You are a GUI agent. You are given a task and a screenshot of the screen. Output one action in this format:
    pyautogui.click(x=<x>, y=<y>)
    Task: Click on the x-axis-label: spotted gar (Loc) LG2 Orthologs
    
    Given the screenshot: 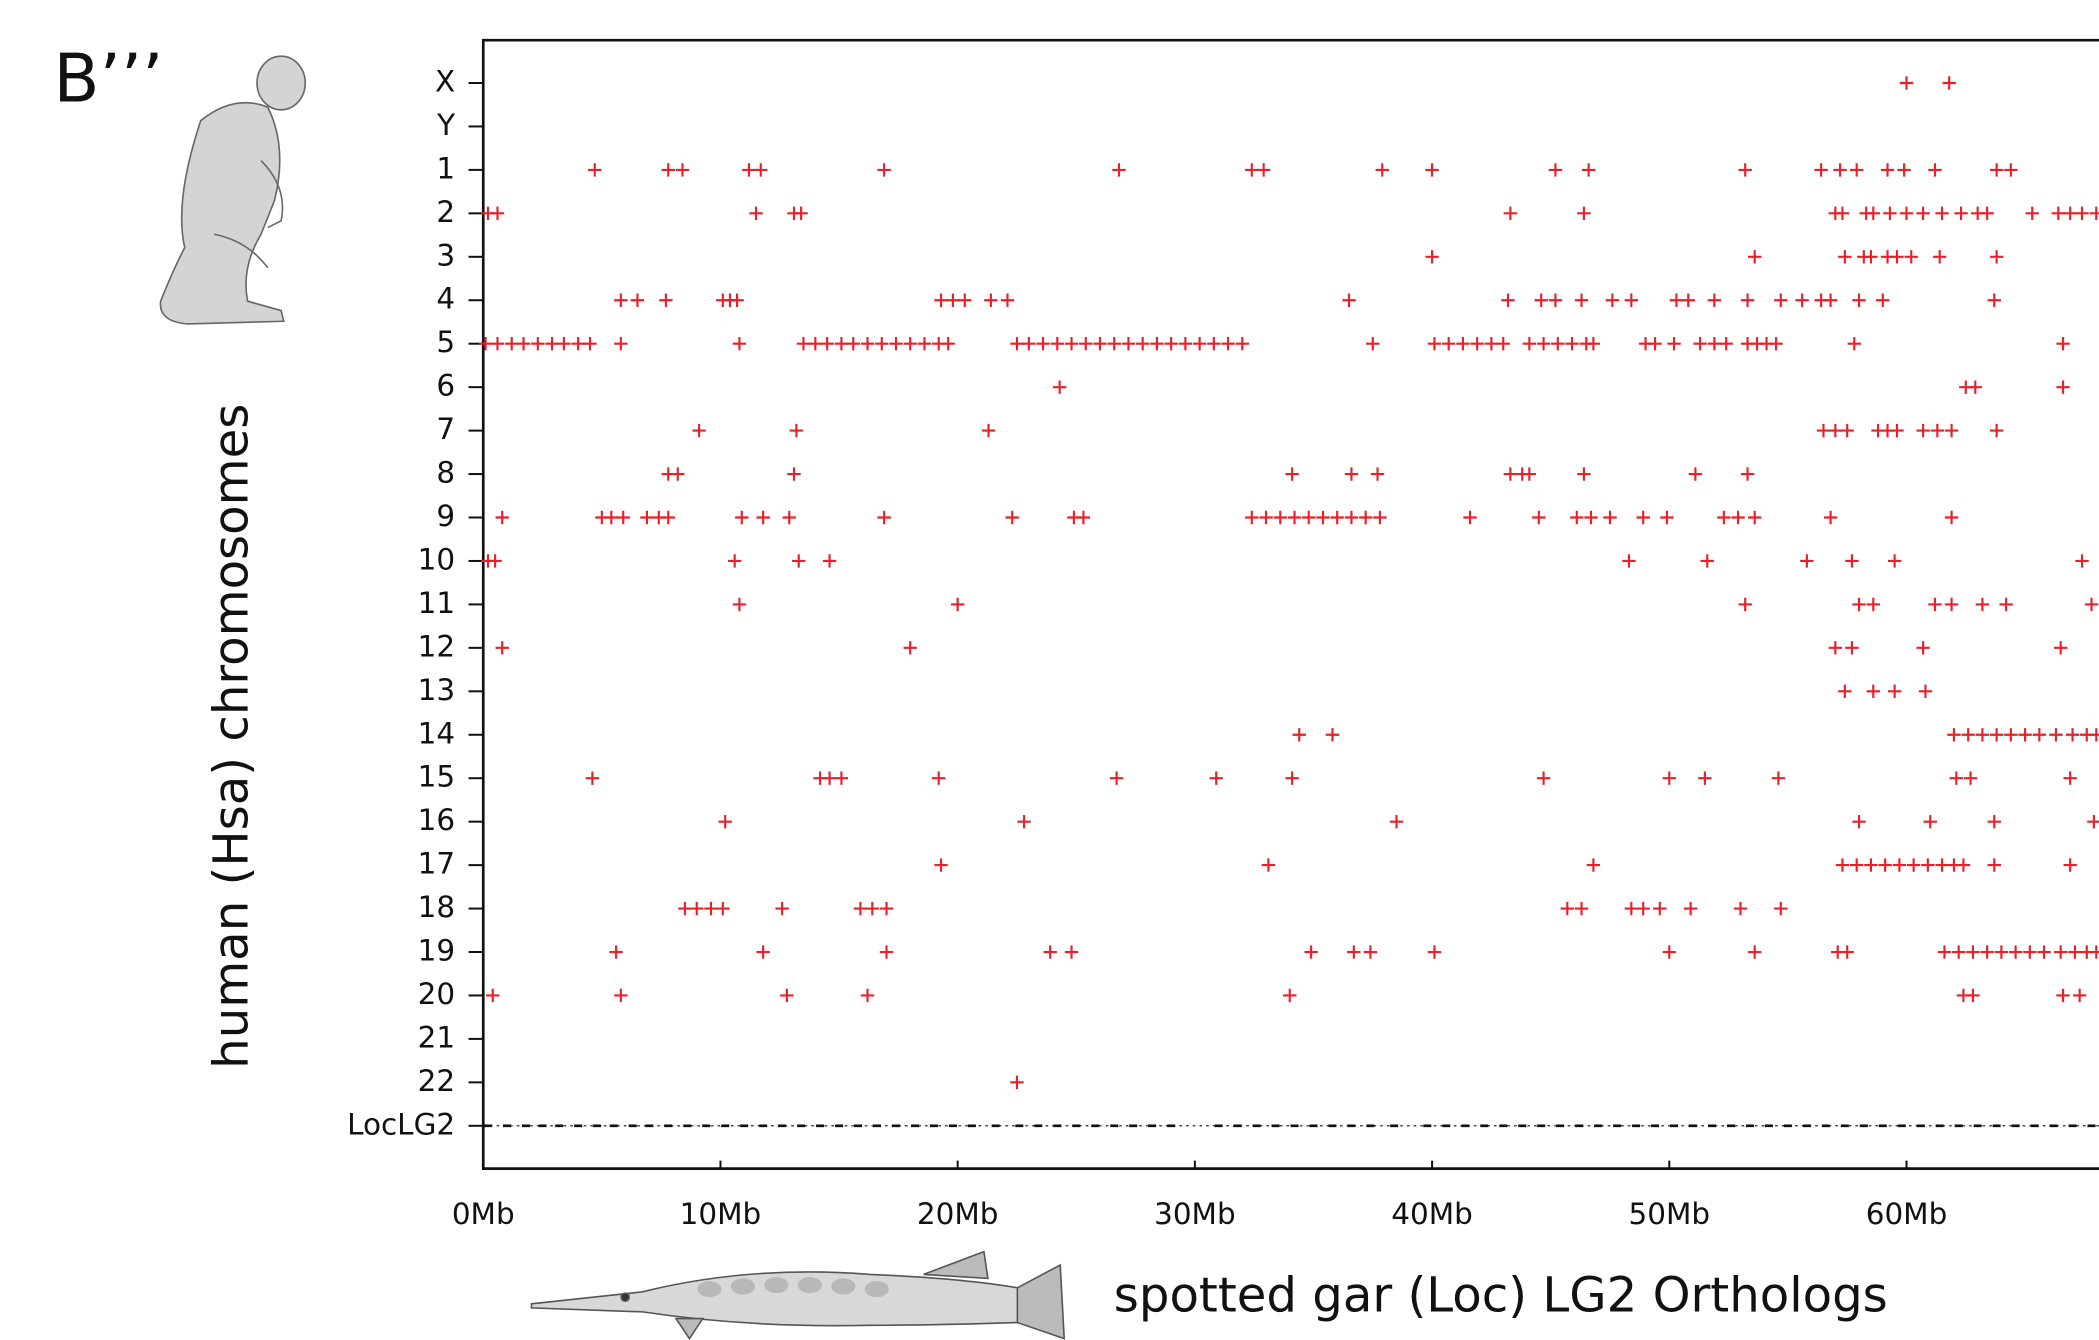 What is the action you would take?
    pyautogui.click(x=1501, y=1295)
    